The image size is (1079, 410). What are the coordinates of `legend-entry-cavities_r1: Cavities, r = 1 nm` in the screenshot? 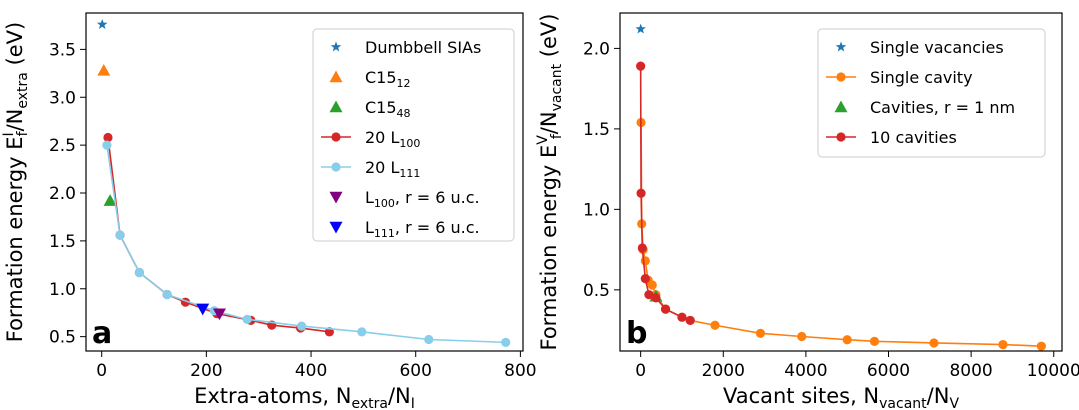 It's located at (924, 107).